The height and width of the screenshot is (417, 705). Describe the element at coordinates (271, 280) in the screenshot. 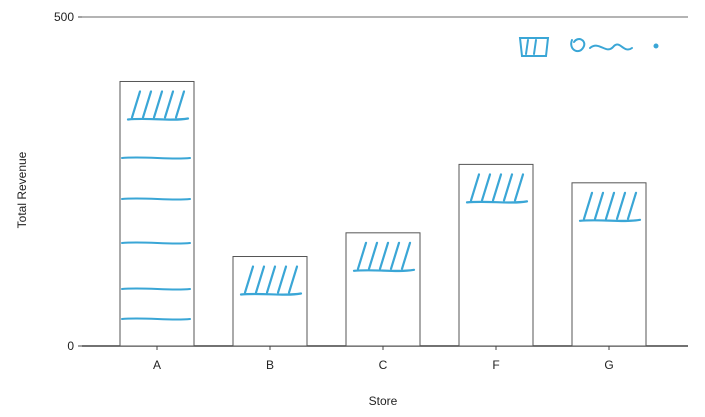

I see `hatch-marks-B` at that location.